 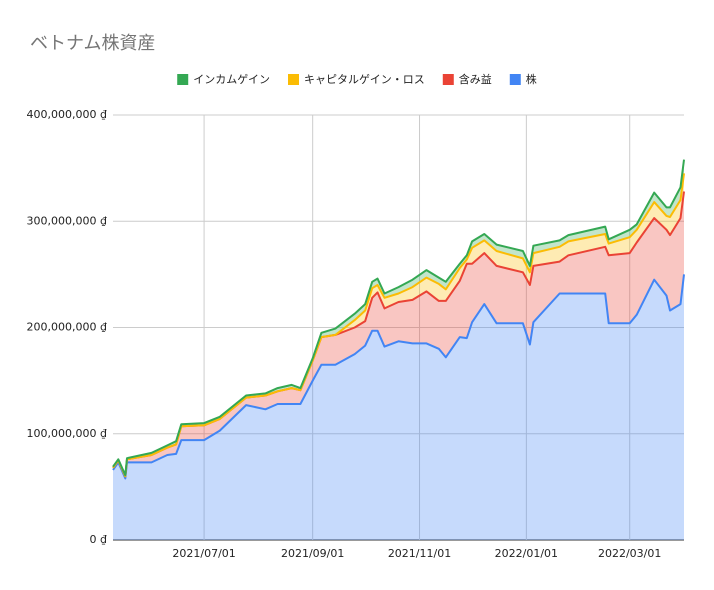 What do you see at coordinates (312, 553) in the screenshot?
I see `x-tick-label: 2021/09/01` at bounding box center [312, 553].